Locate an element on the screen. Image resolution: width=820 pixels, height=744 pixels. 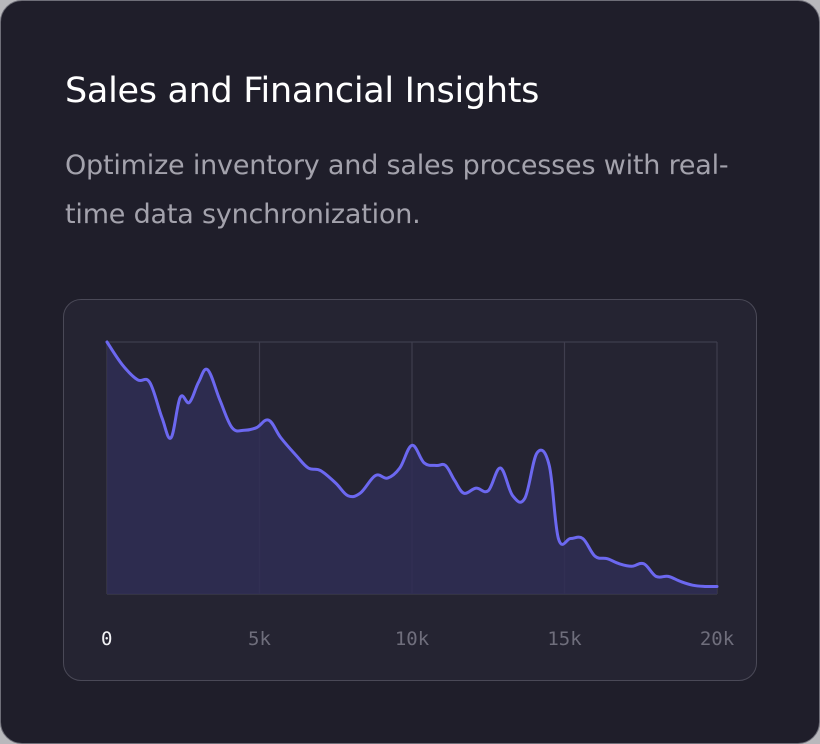
card-title: Sales and Financial Insights is located at coordinates (302, 91).